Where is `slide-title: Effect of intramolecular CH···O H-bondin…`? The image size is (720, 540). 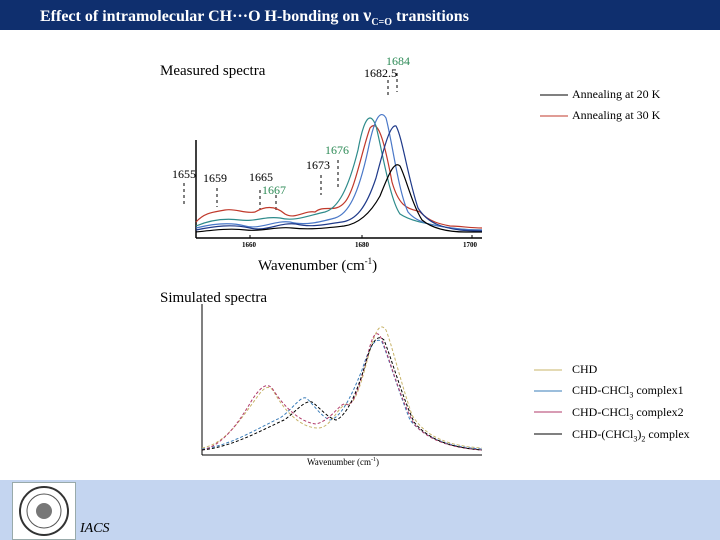
slide-title: Effect of intramolecular CH···O H-bondin… is located at coordinates (254, 17).